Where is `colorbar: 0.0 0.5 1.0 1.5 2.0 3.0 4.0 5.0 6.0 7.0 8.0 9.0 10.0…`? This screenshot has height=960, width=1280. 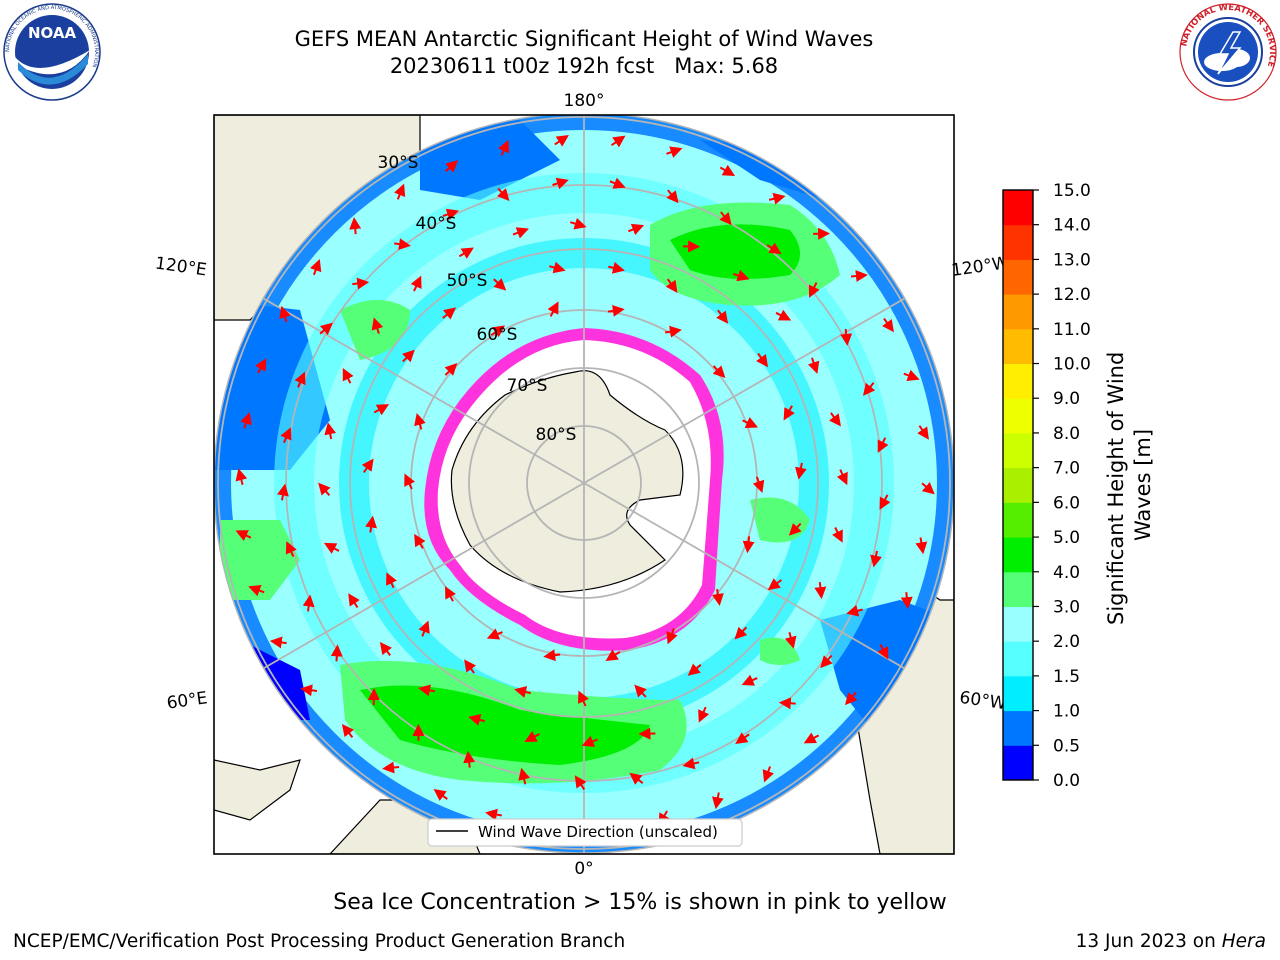 colorbar: 0.0 0.5 1.0 1.5 2.0 3.0 4.0 5.0 6.0 7.0 8.0 9.0 10.0… is located at coordinates (1046, 486).